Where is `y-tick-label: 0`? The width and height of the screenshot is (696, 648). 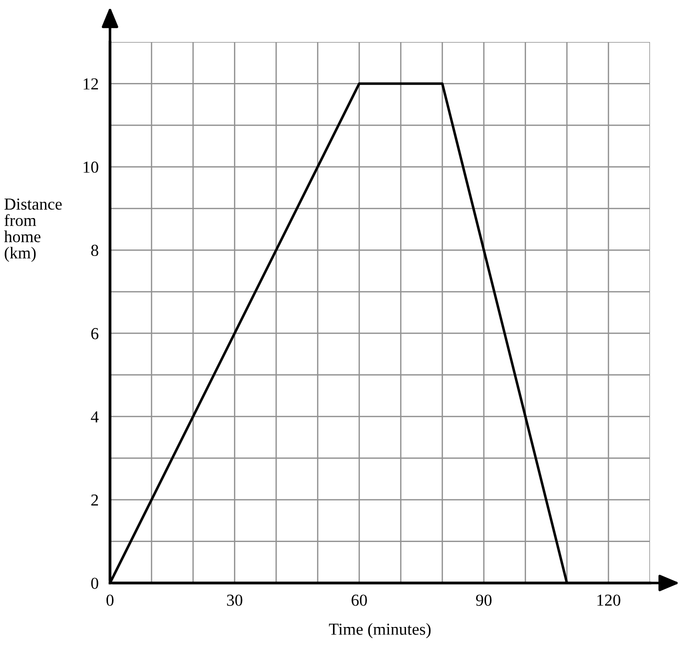
y-tick-label: 0 is located at coordinates (94, 583).